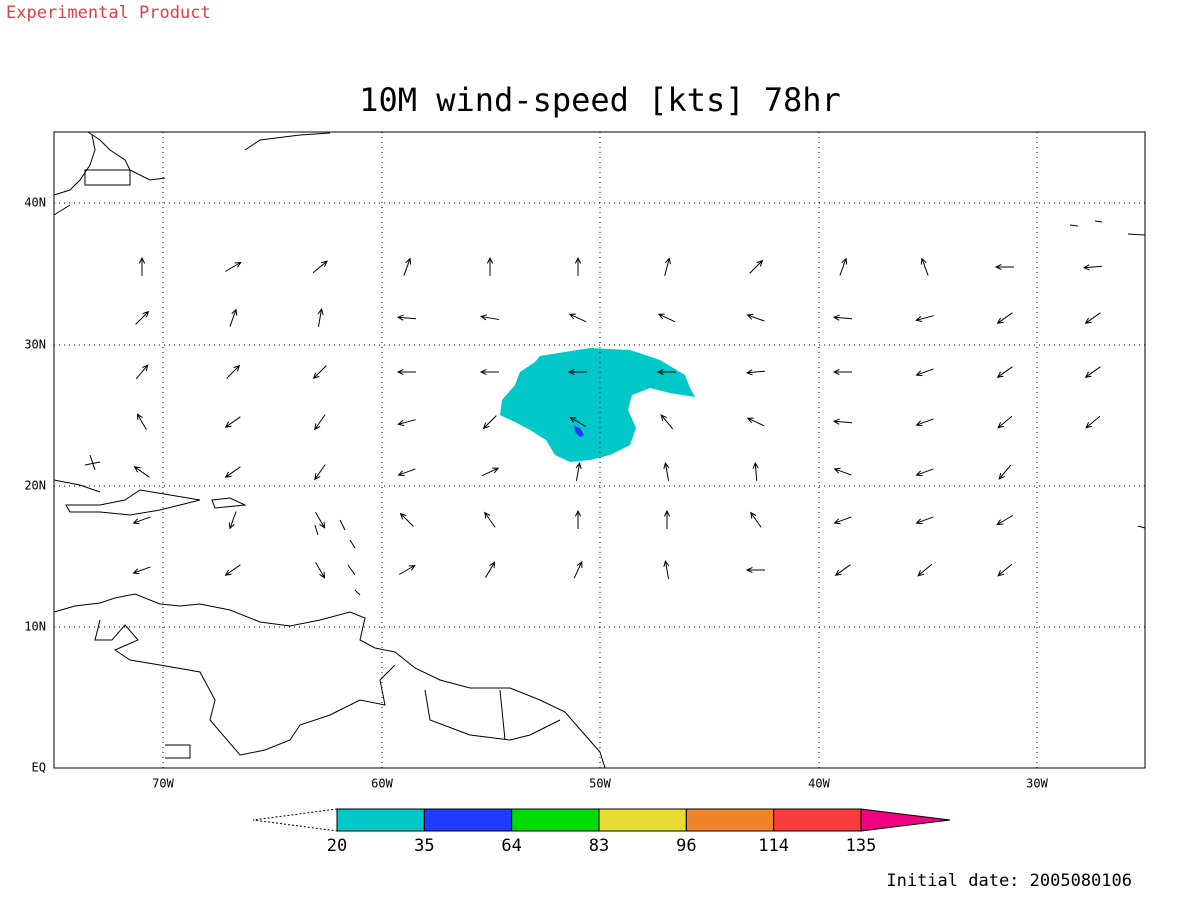 The image size is (1200, 900). I want to click on colorbar-upper-extension, so click(905, 820).